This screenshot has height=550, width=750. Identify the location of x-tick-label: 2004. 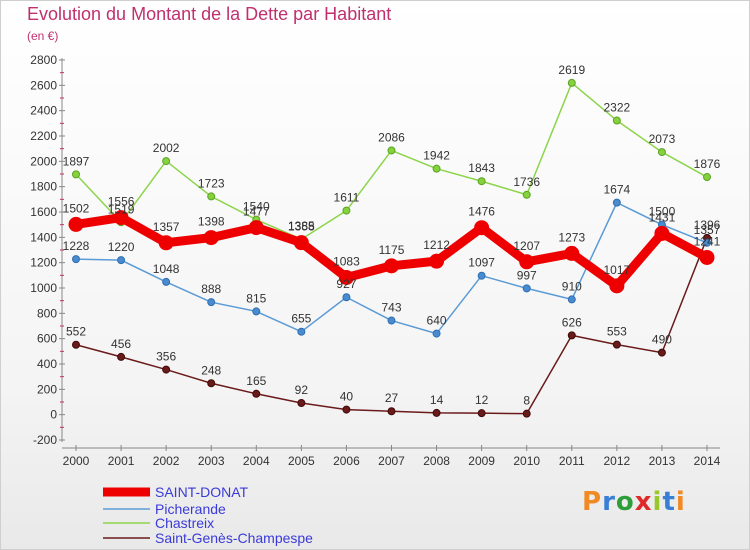
(256, 461).